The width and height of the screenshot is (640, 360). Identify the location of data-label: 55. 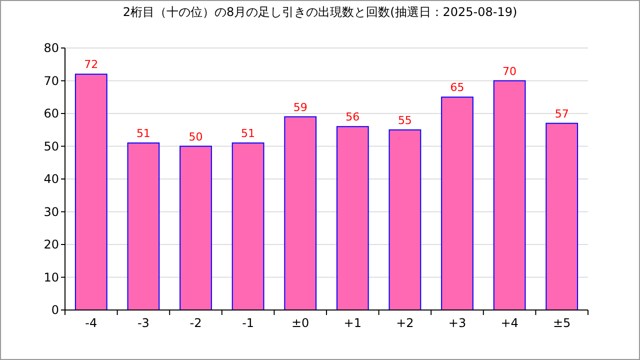
(405, 120).